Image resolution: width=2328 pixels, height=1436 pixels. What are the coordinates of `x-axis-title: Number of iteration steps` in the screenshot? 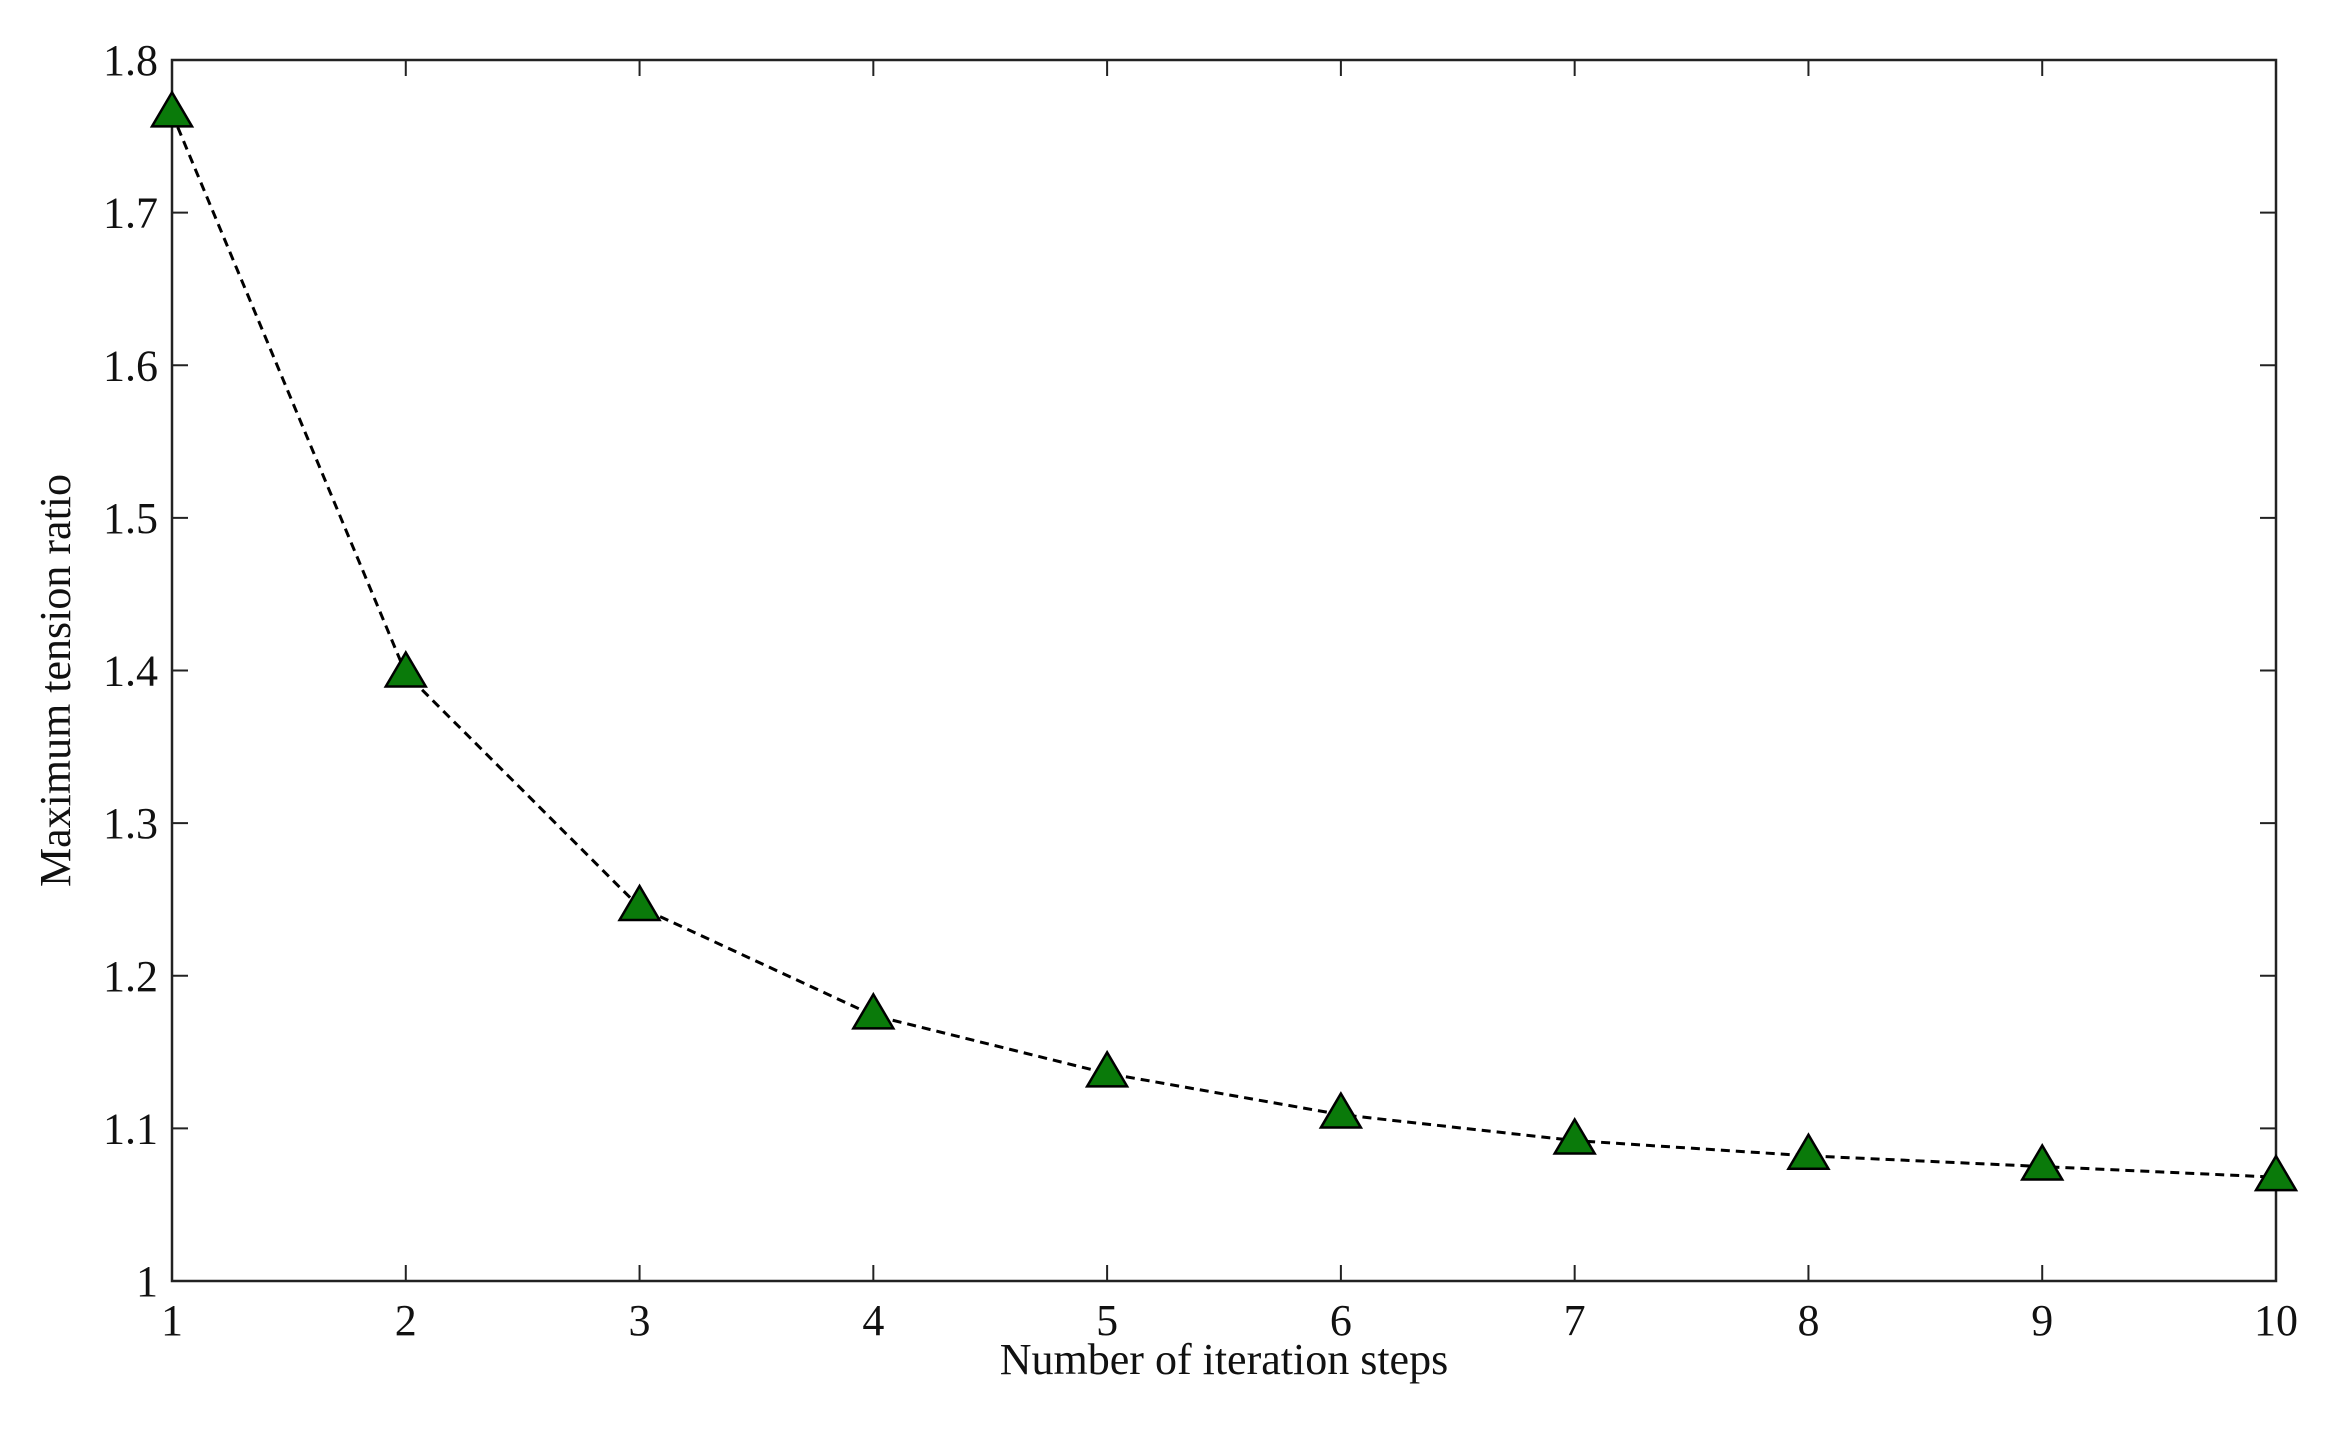 It's located at (1224, 1359).